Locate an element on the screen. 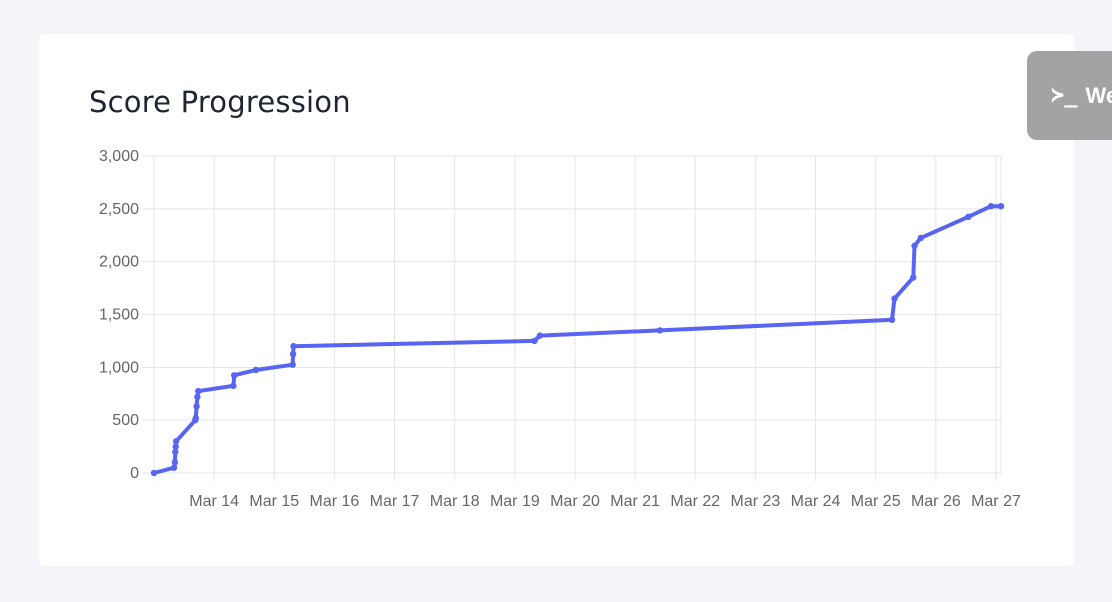 This screenshot has height=602, width=1112. x-tick-label: Mar 14 is located at coordinates (214, 501).